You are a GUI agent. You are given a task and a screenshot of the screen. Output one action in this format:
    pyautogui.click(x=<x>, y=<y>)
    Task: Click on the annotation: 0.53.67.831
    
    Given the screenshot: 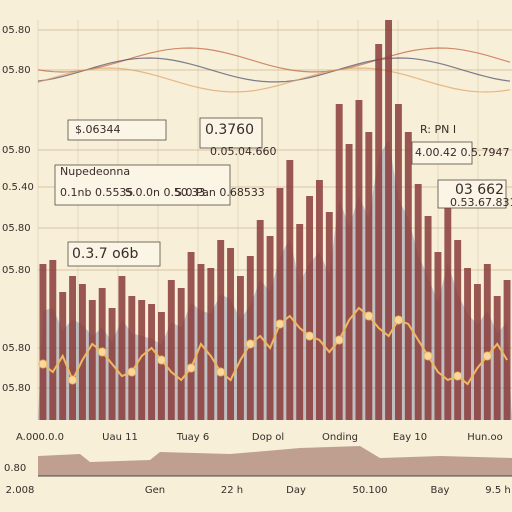 What is the action you would take?
    pyautogui.click(x=481, y=202)
    